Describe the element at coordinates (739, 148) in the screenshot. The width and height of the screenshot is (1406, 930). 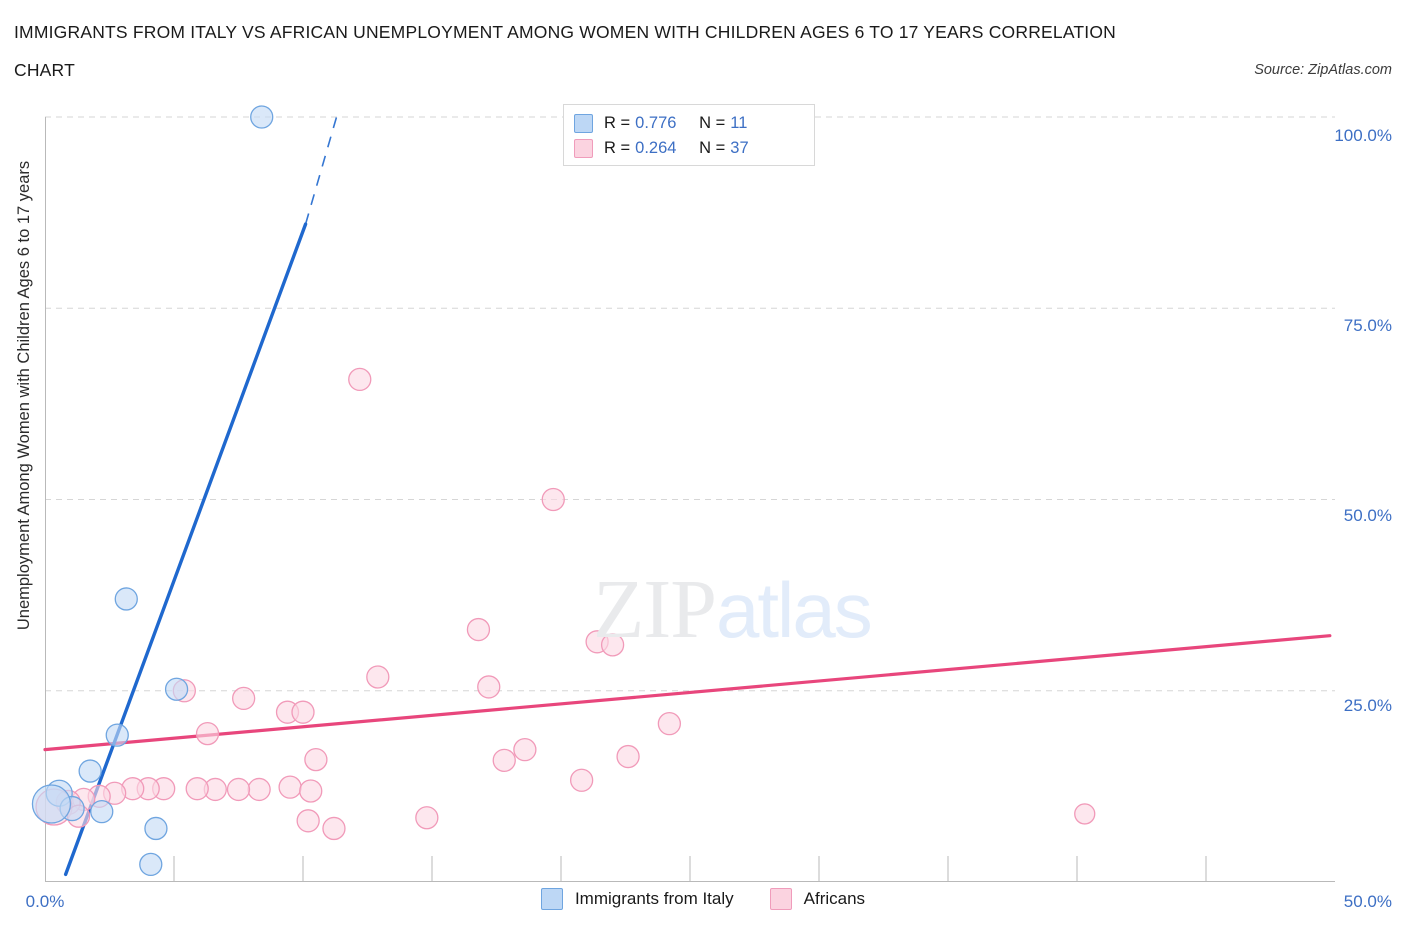
I see `n-value-pink: 37` at that location.